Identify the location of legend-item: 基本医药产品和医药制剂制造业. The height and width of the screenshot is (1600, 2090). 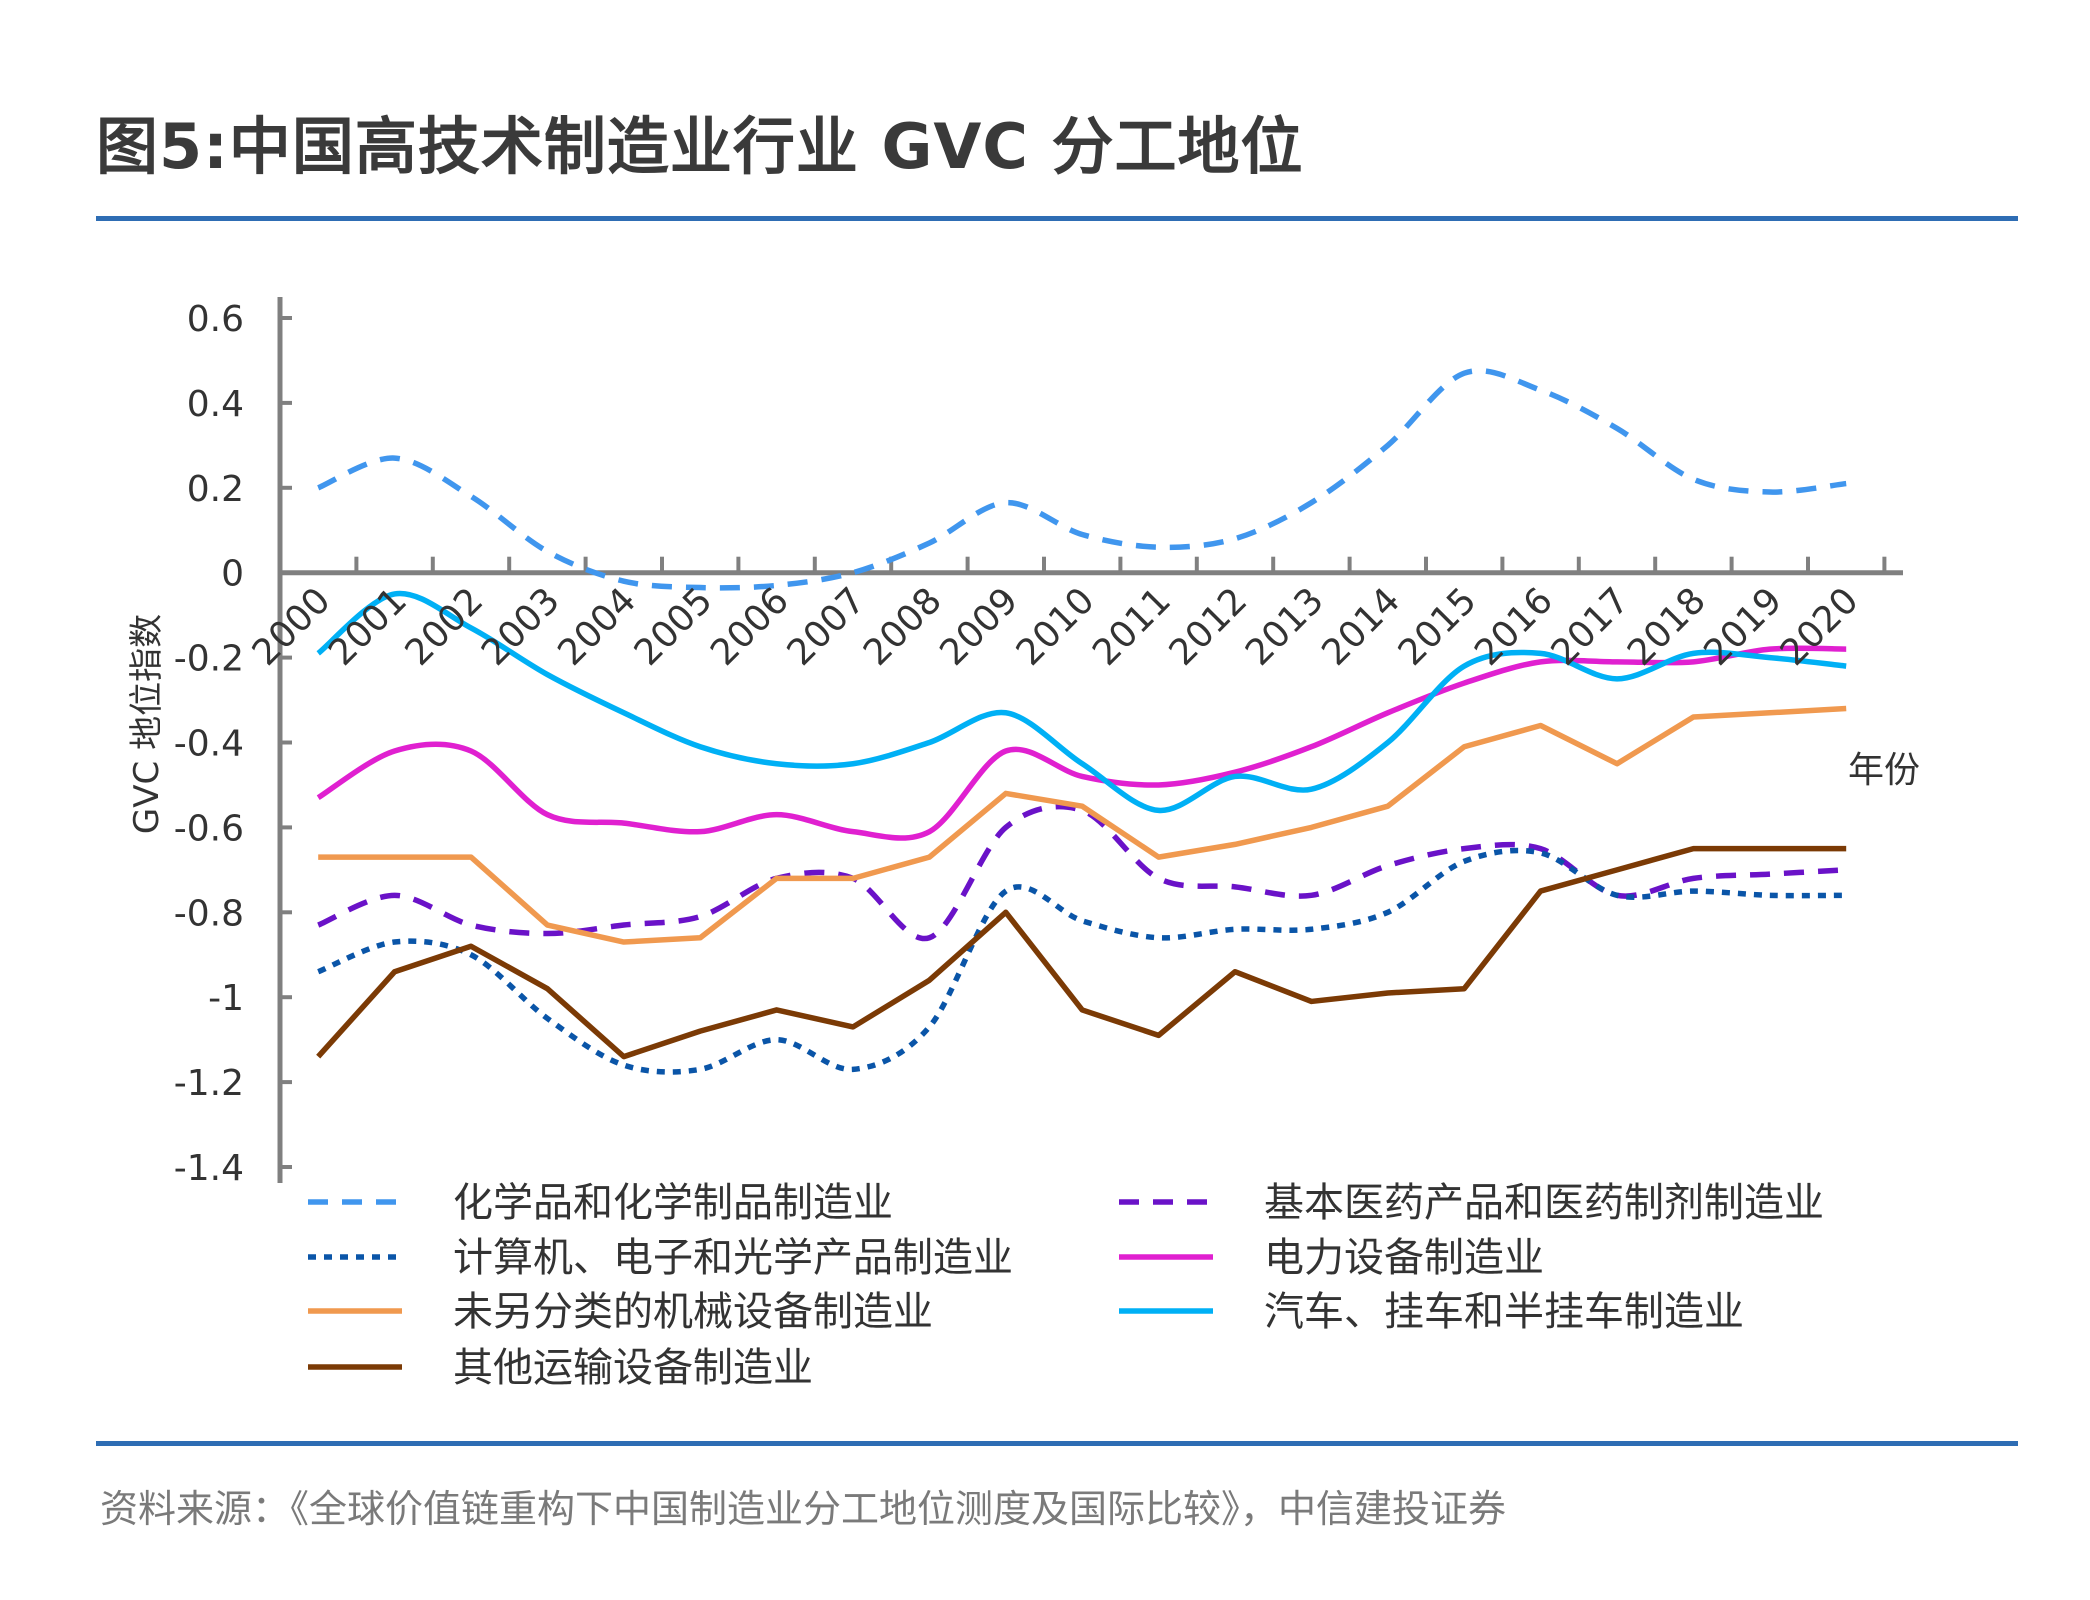
(1471, 1203).